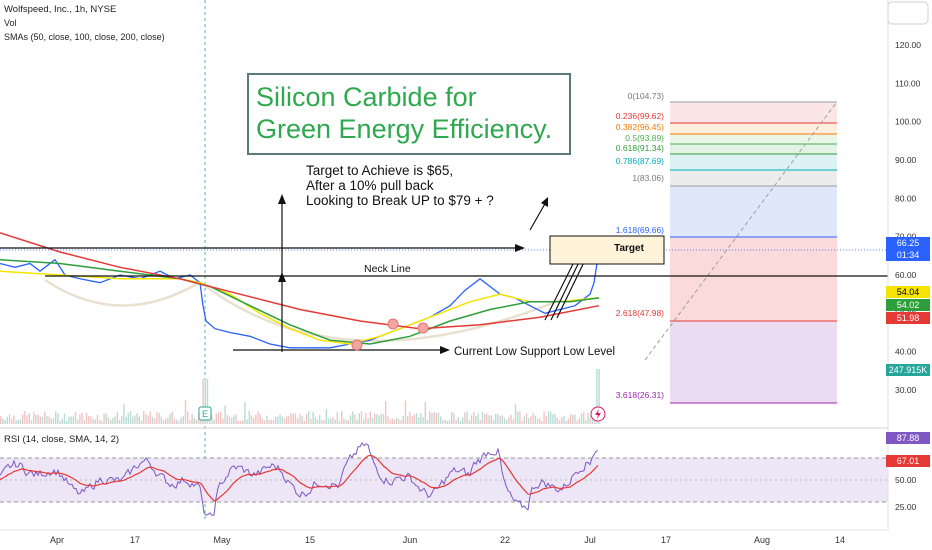 This screenshot has height=550, width=932. Describe the element at coordinates (908, 255) in the screenshot. I see `price-badge-sub: 01:34` at that location.